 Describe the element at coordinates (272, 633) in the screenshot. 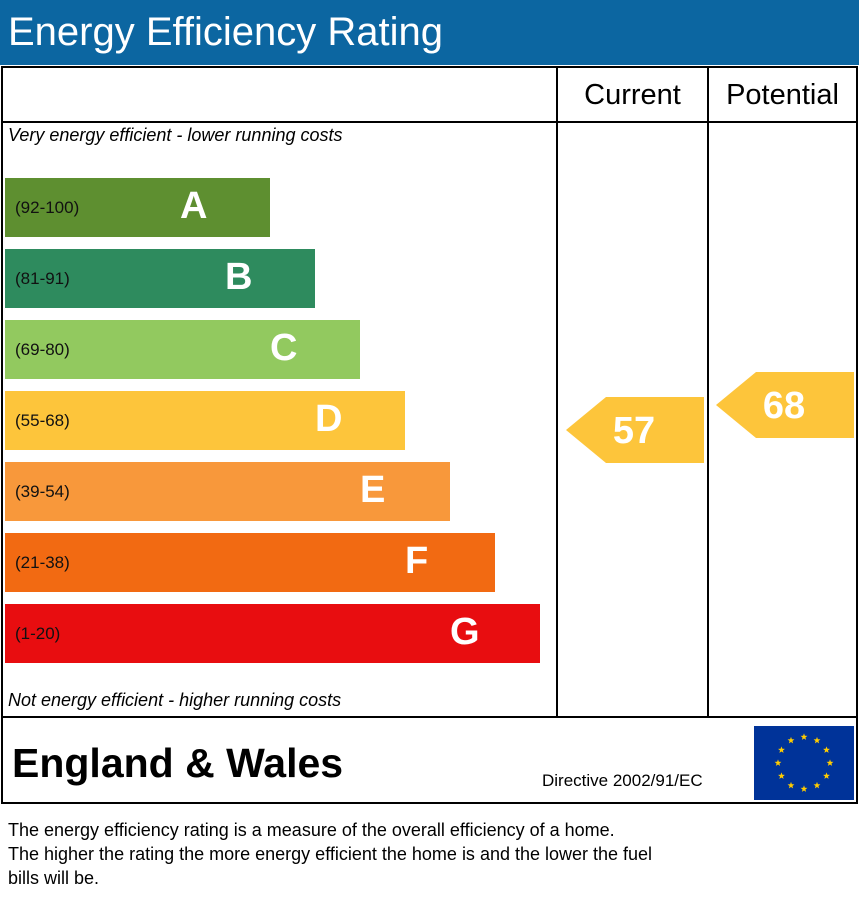

I see `rating-band-g: (1-20) G` at that location.